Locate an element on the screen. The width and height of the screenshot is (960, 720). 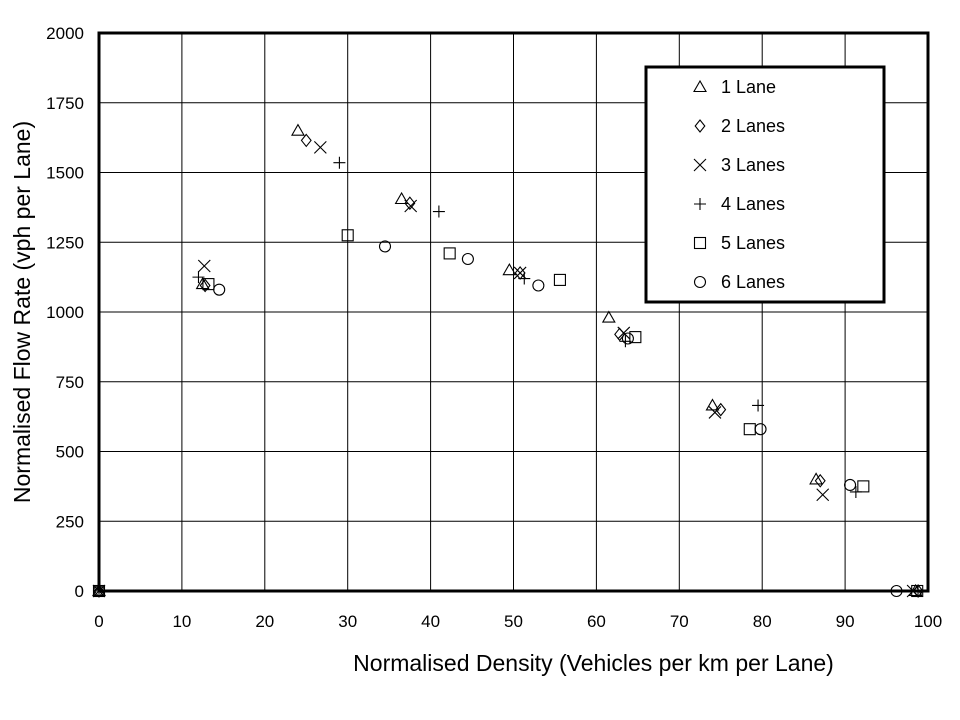
x-tick-label: 0 is located at coordinates (98, 621).